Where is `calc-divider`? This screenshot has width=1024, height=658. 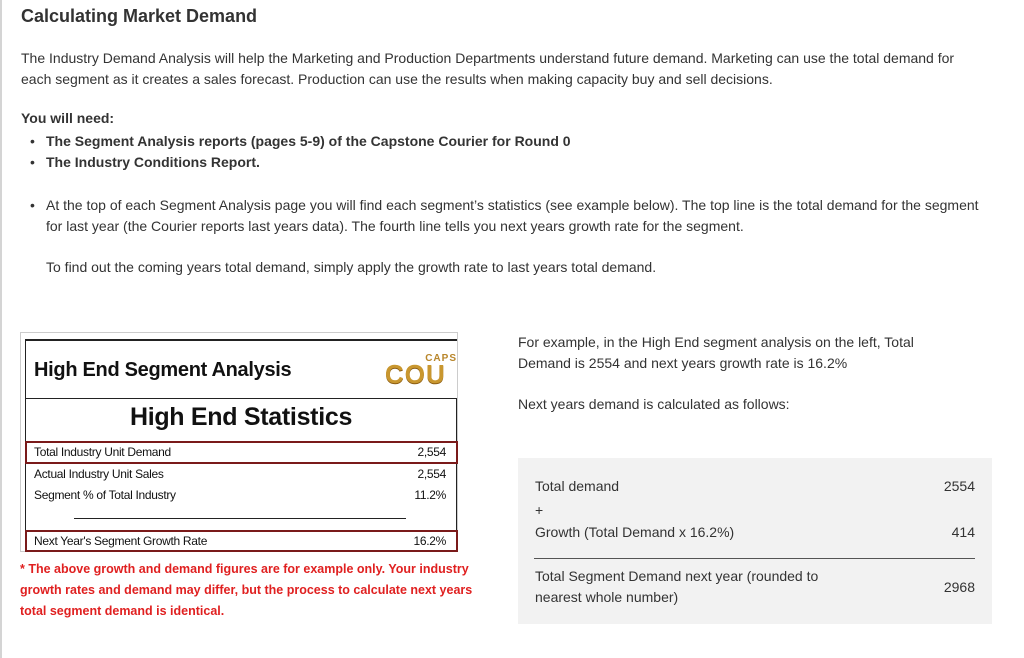
calc-divider is located at coordinates (754, 558).